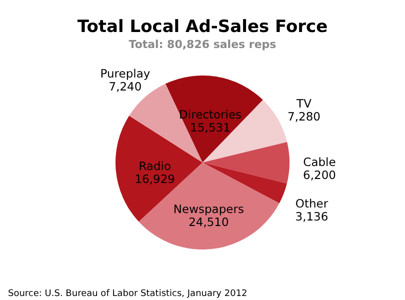 The image size is (405, 300). What do you see at coordinates (319, 175) in the screenshot?
I see `data-label: 6,200` at bounding box center [319, 175].